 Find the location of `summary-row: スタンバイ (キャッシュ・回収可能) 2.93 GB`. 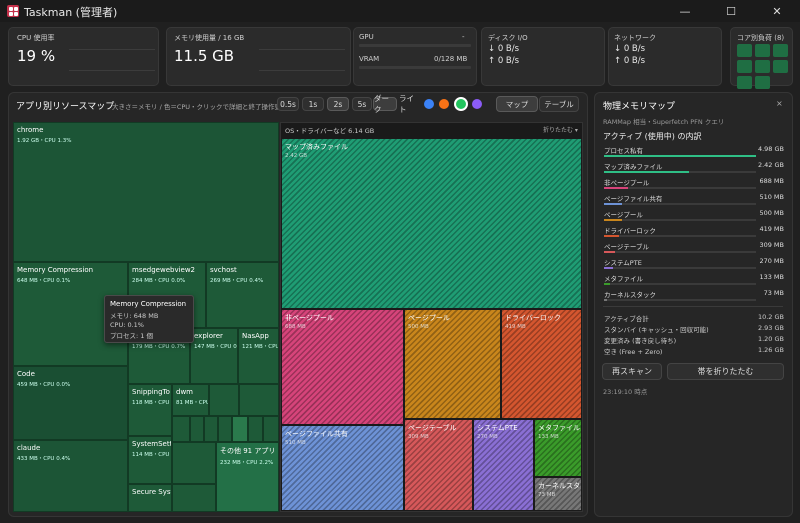

summary-row: スタンバイ (キャッシュ・回収可能) 2.93 GB is located at coordinates (694, 329).